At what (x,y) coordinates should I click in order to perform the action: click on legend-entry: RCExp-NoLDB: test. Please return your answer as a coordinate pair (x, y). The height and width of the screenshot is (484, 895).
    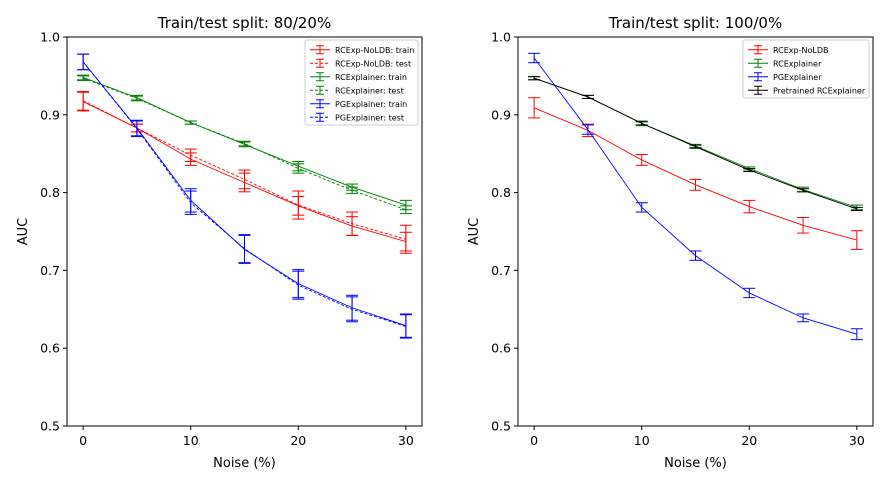
    Looking at the image, I should click on (360, 63).